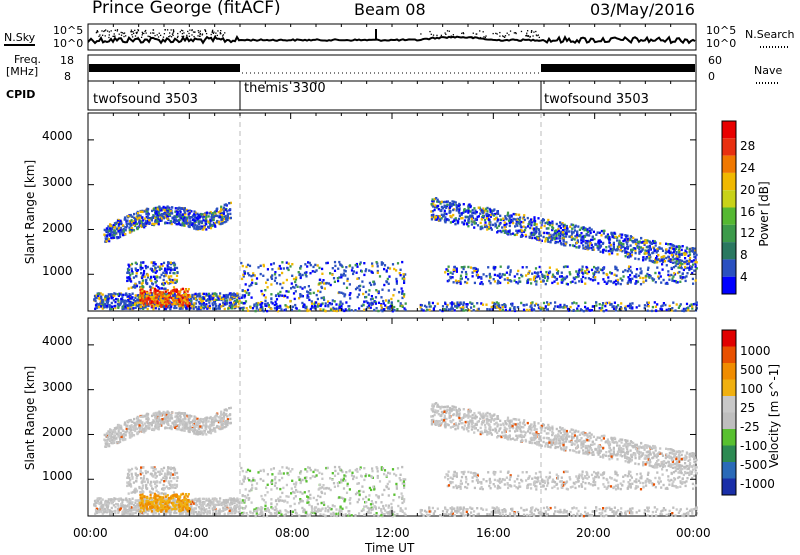 This screenshot has height=555, width=800. I want to click on freq-bar, so click(618, 68).